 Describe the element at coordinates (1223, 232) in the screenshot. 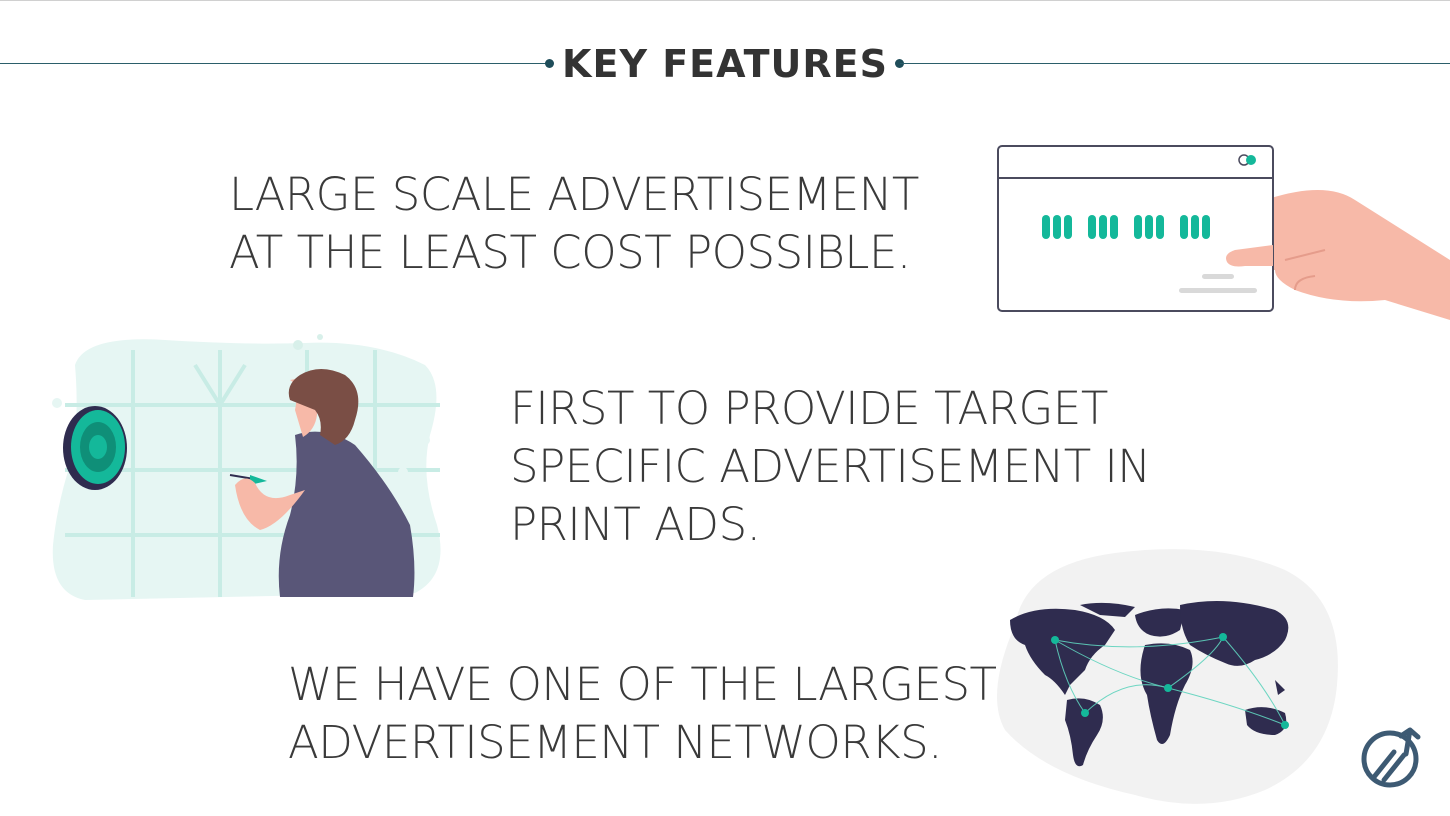

I see `hand-holding-card-icon` at that location.